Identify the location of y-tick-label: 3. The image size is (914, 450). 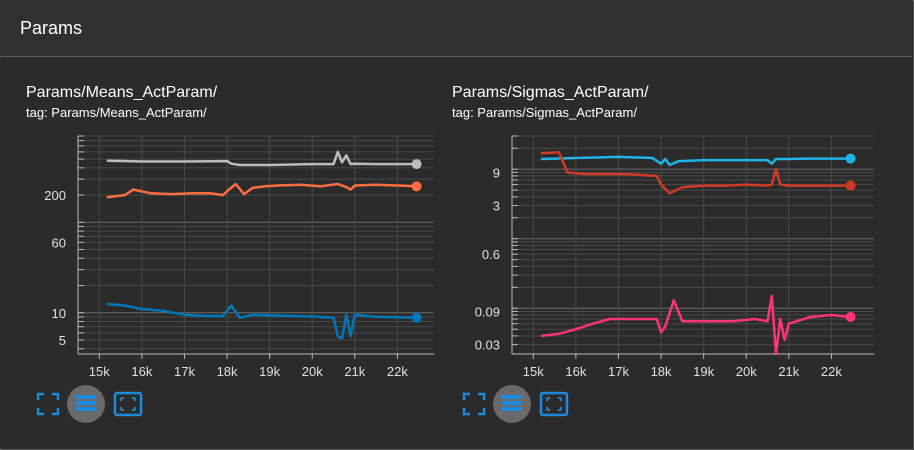
(496, 206).